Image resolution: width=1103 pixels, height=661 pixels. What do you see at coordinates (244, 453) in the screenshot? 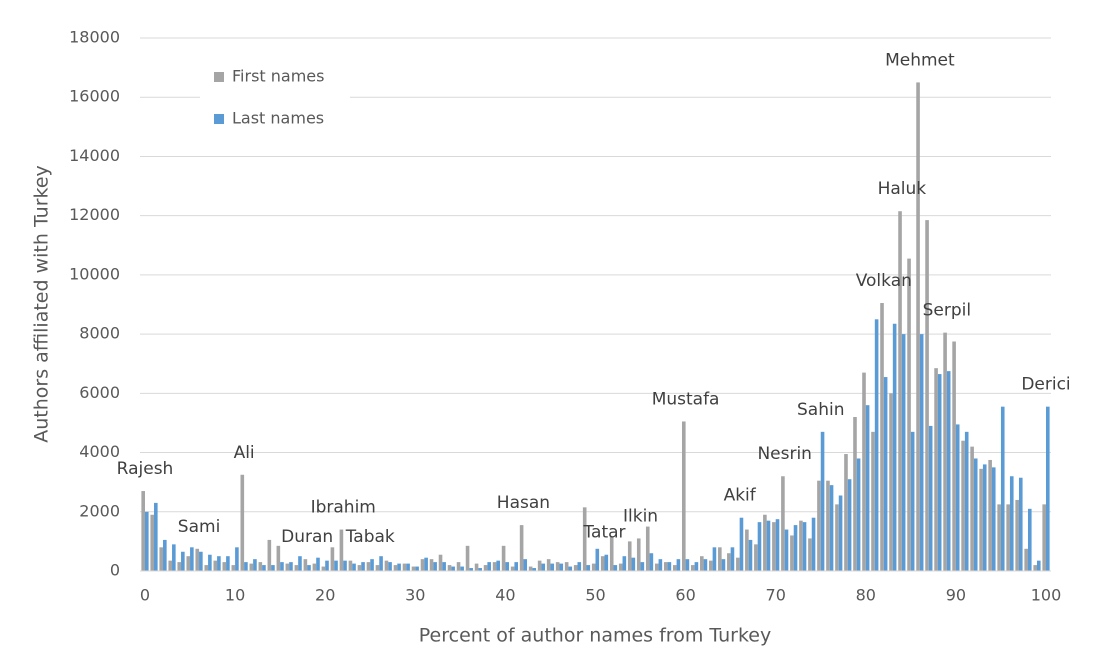
I see `annotation: Ali` at bounding box center [244, 453].